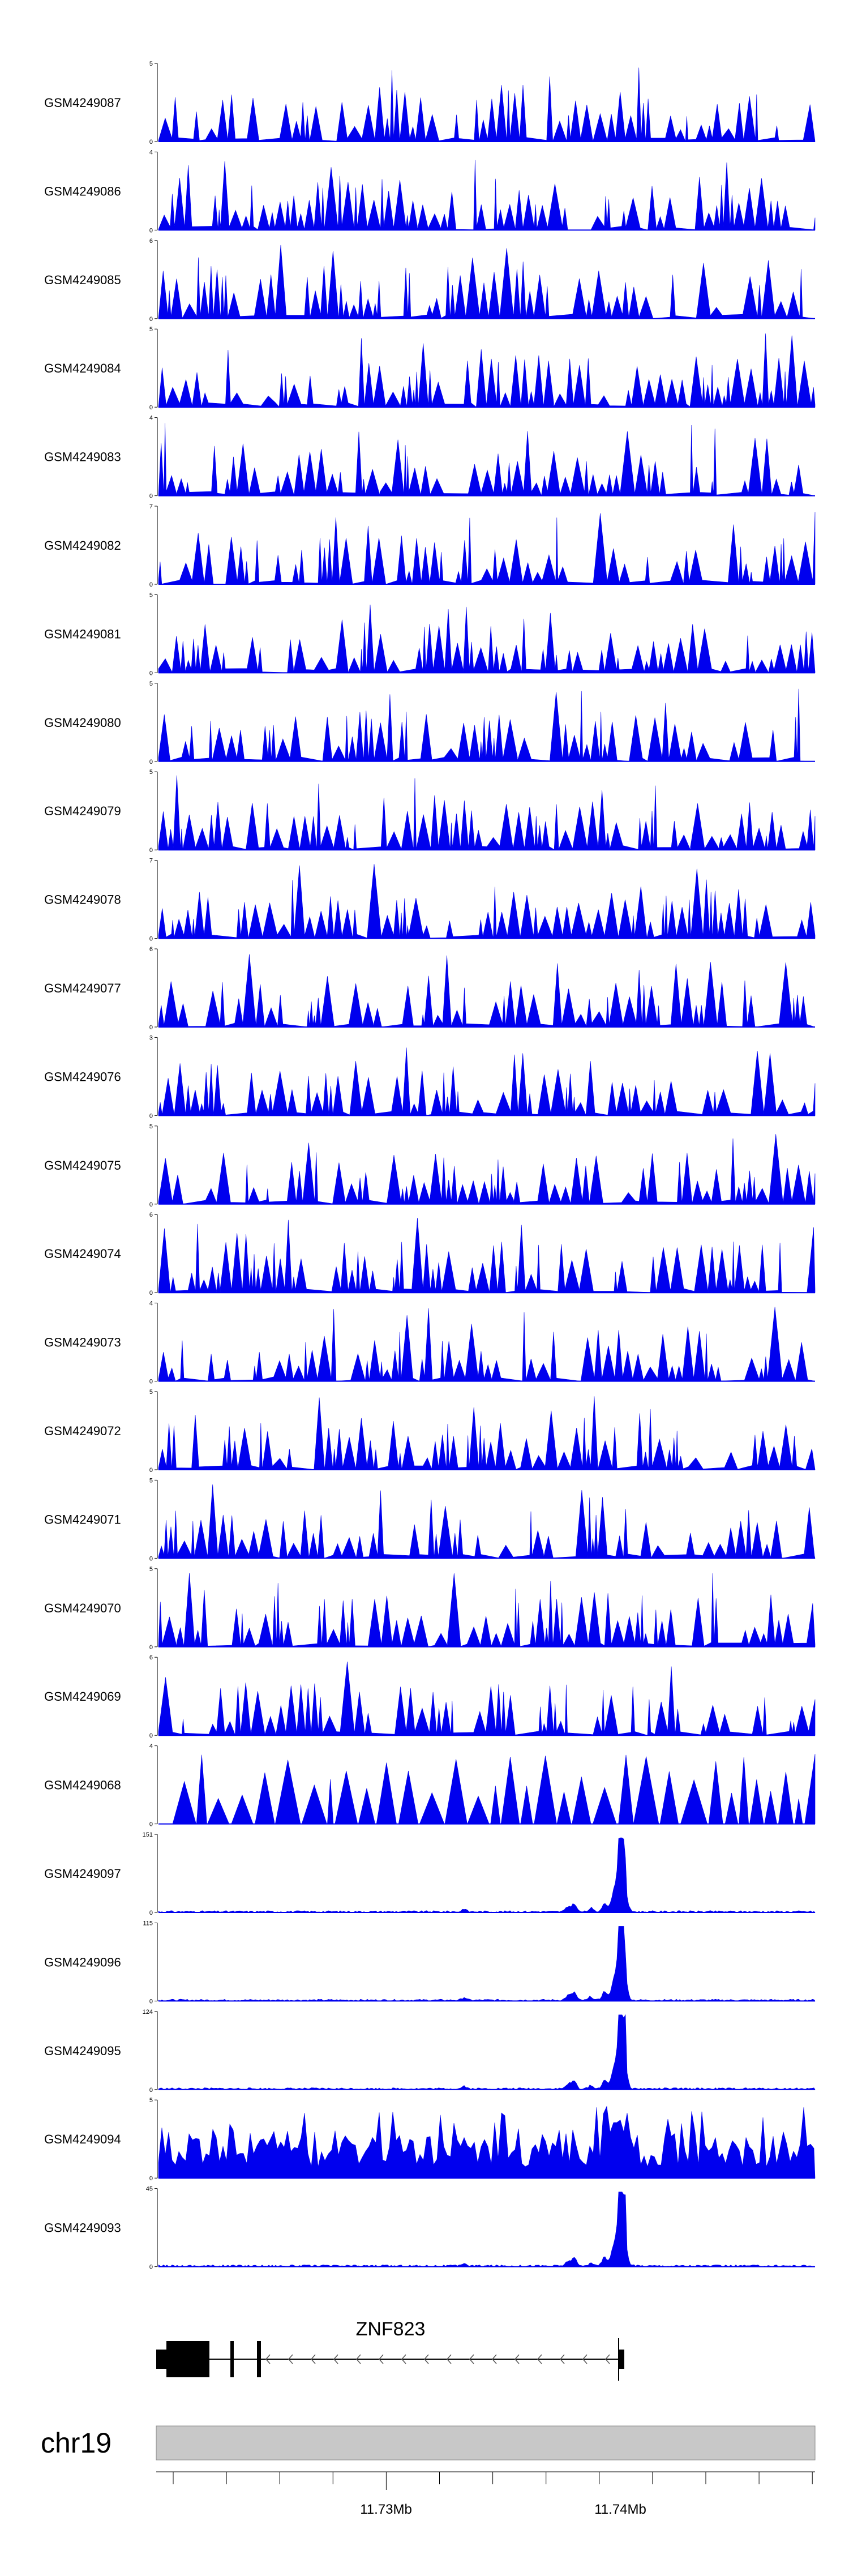  I want to click on y-max-label: 3, so click(151, 1037).